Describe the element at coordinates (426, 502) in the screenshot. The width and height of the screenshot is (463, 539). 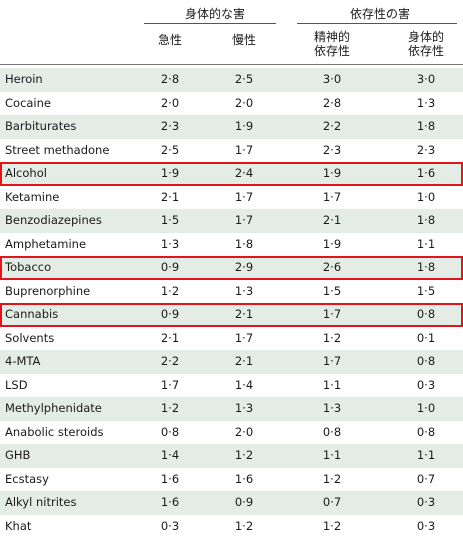
I see `physical-dependence-value: 0·3` at that location.